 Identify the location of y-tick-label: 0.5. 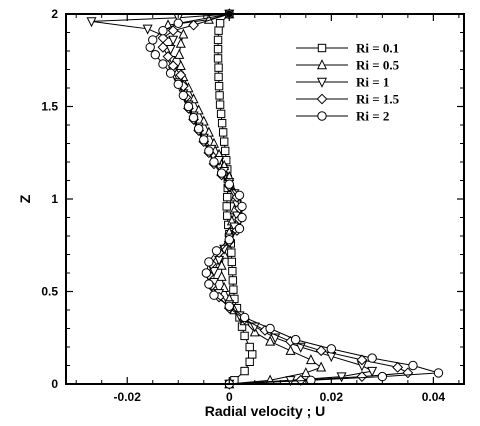
(49, 292).